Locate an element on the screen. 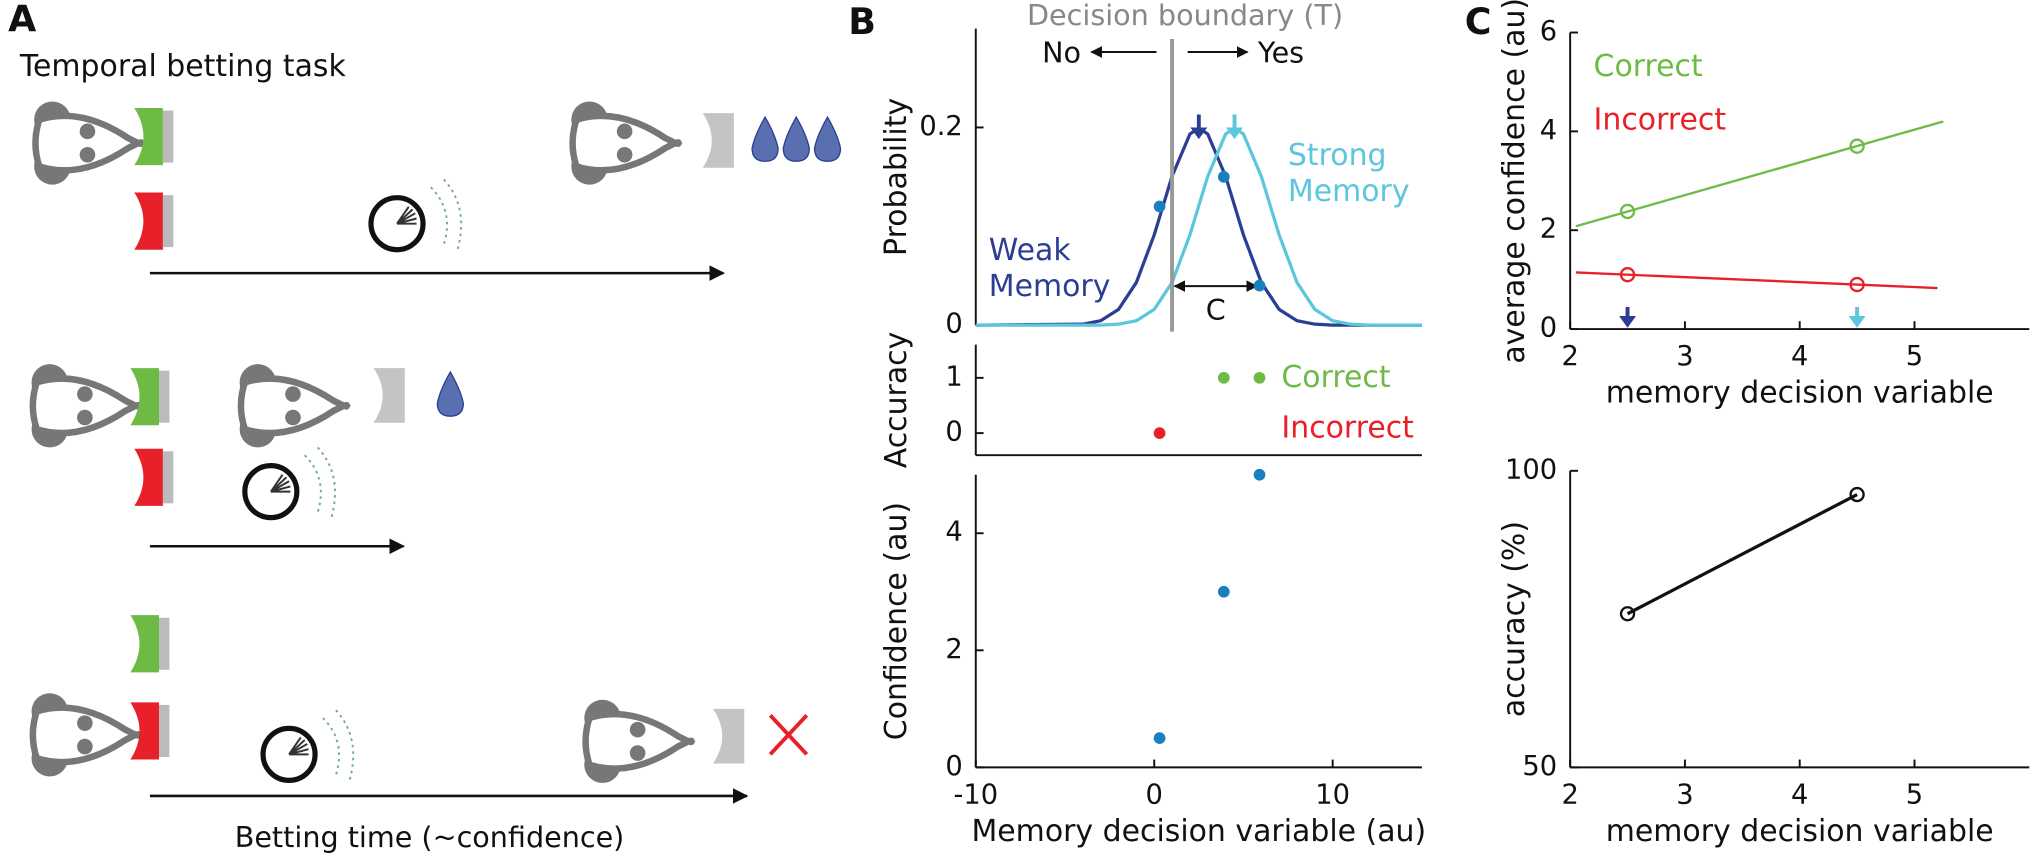 This screenshot has width=2040, height=861. y-tick-label: 50 is located at coordinates (1539, 766).